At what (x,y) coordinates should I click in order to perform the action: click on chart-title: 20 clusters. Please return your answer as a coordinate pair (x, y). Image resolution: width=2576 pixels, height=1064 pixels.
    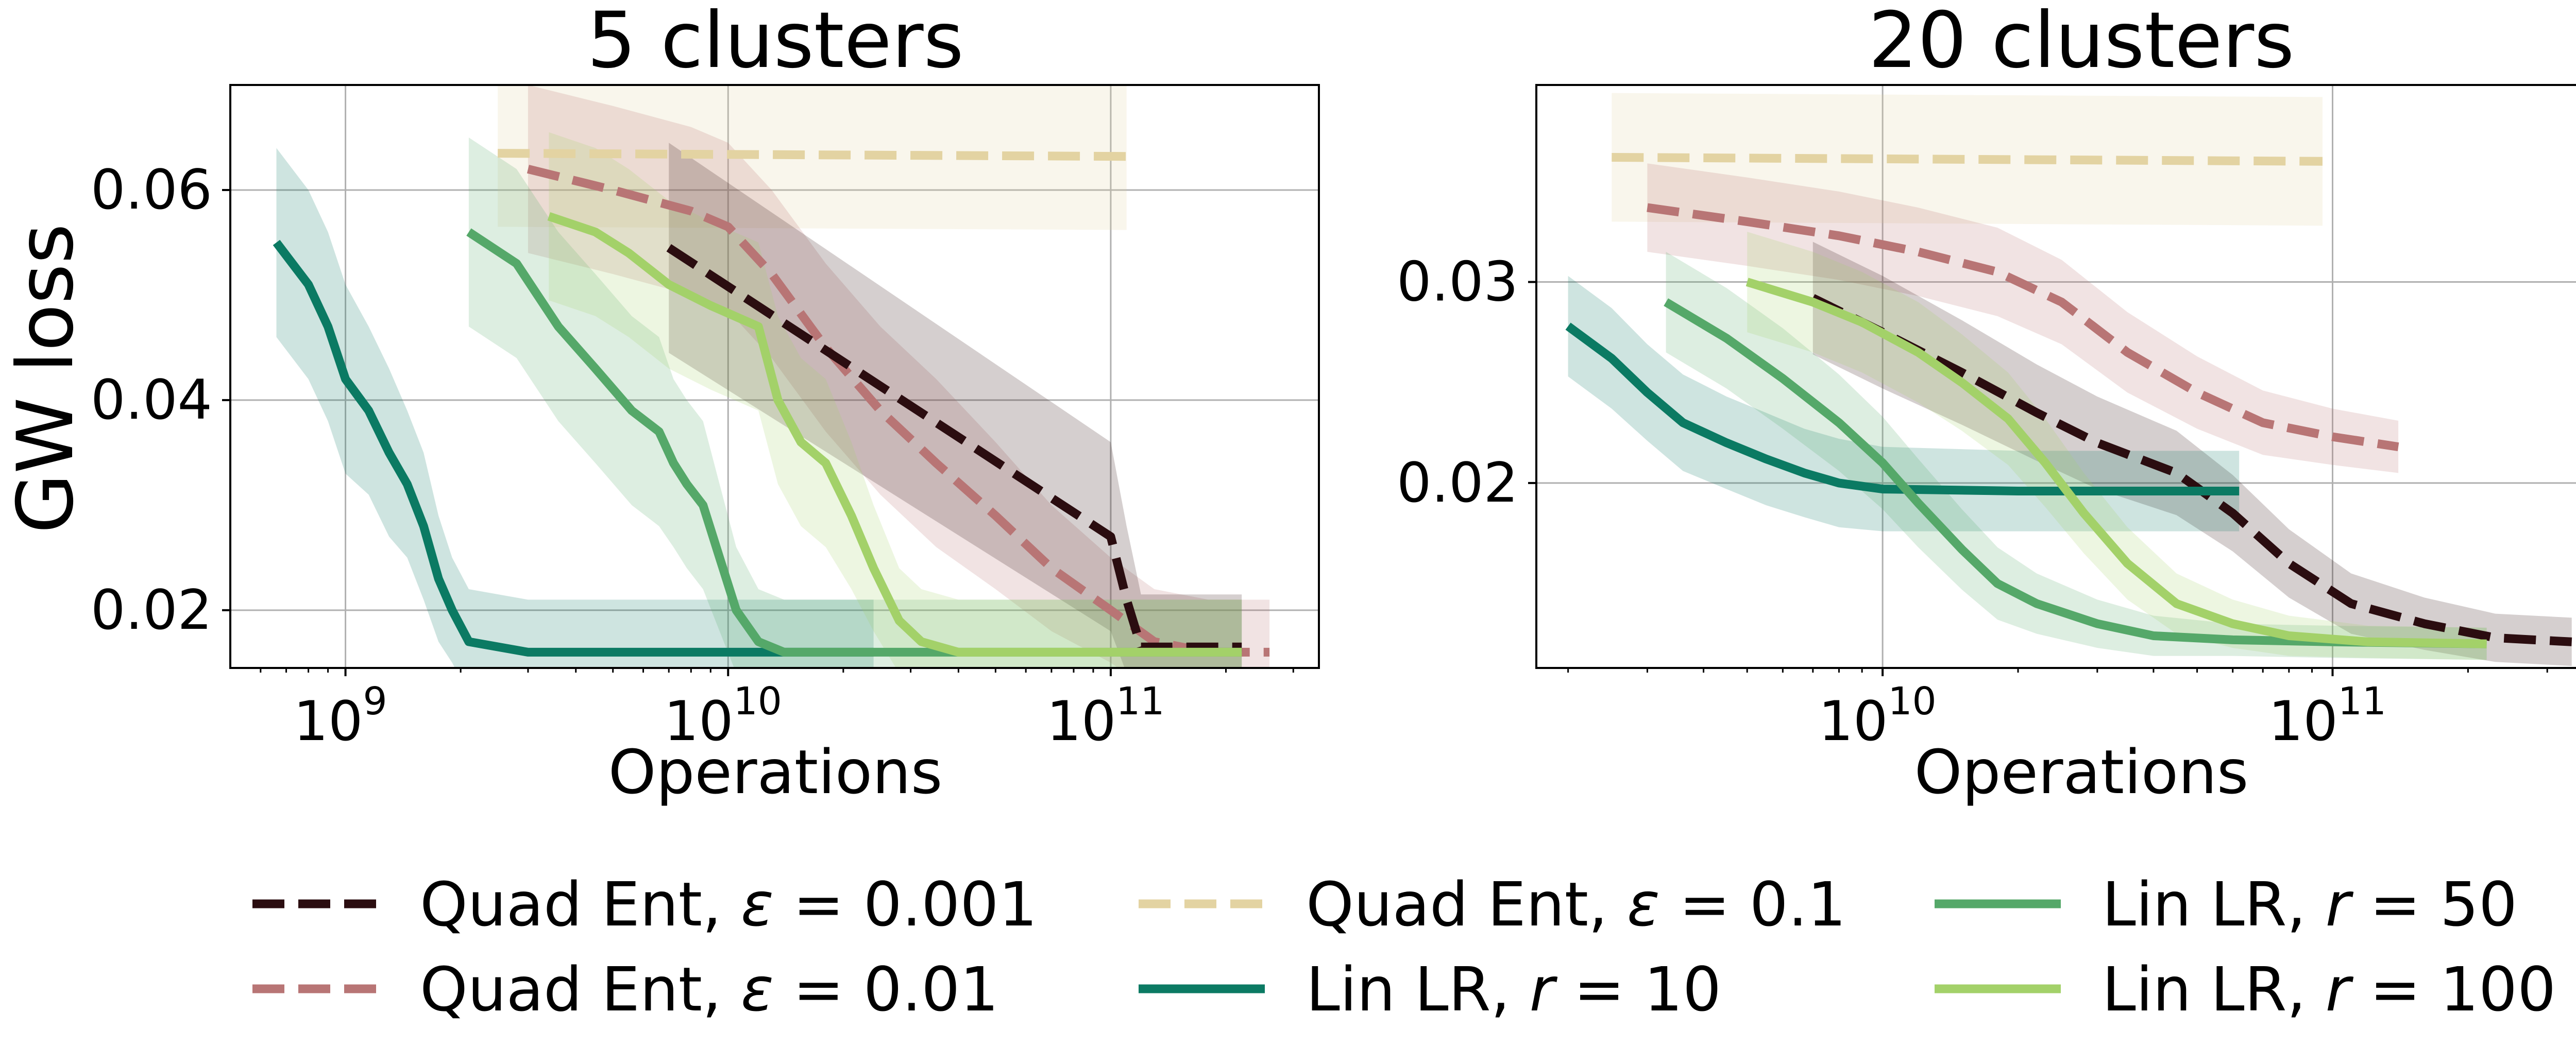
    Looking at the image, I should click on (2082, 42).